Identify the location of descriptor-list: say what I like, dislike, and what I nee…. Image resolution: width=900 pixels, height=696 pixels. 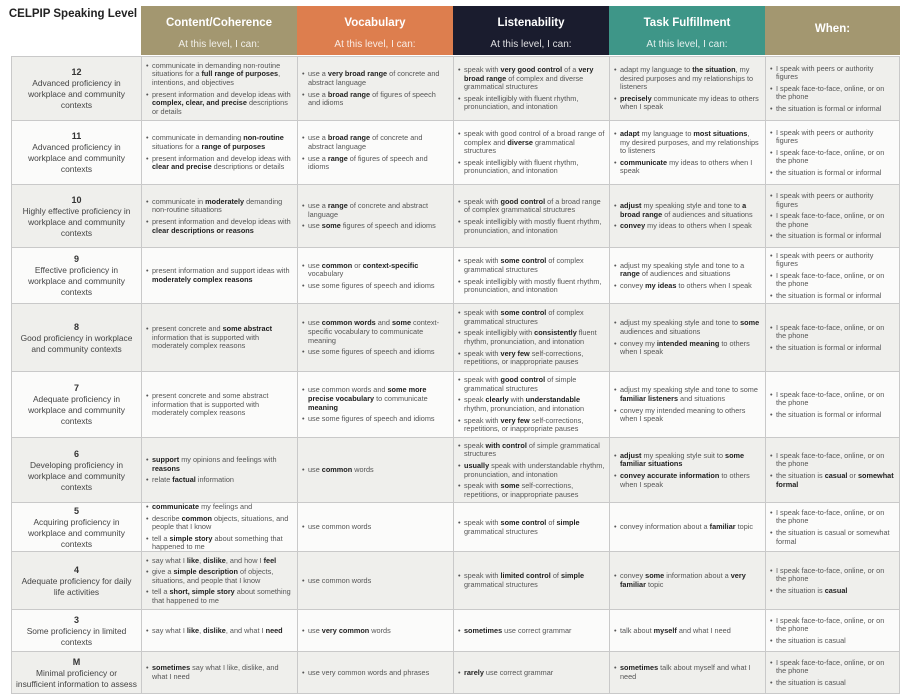
(219, 631).